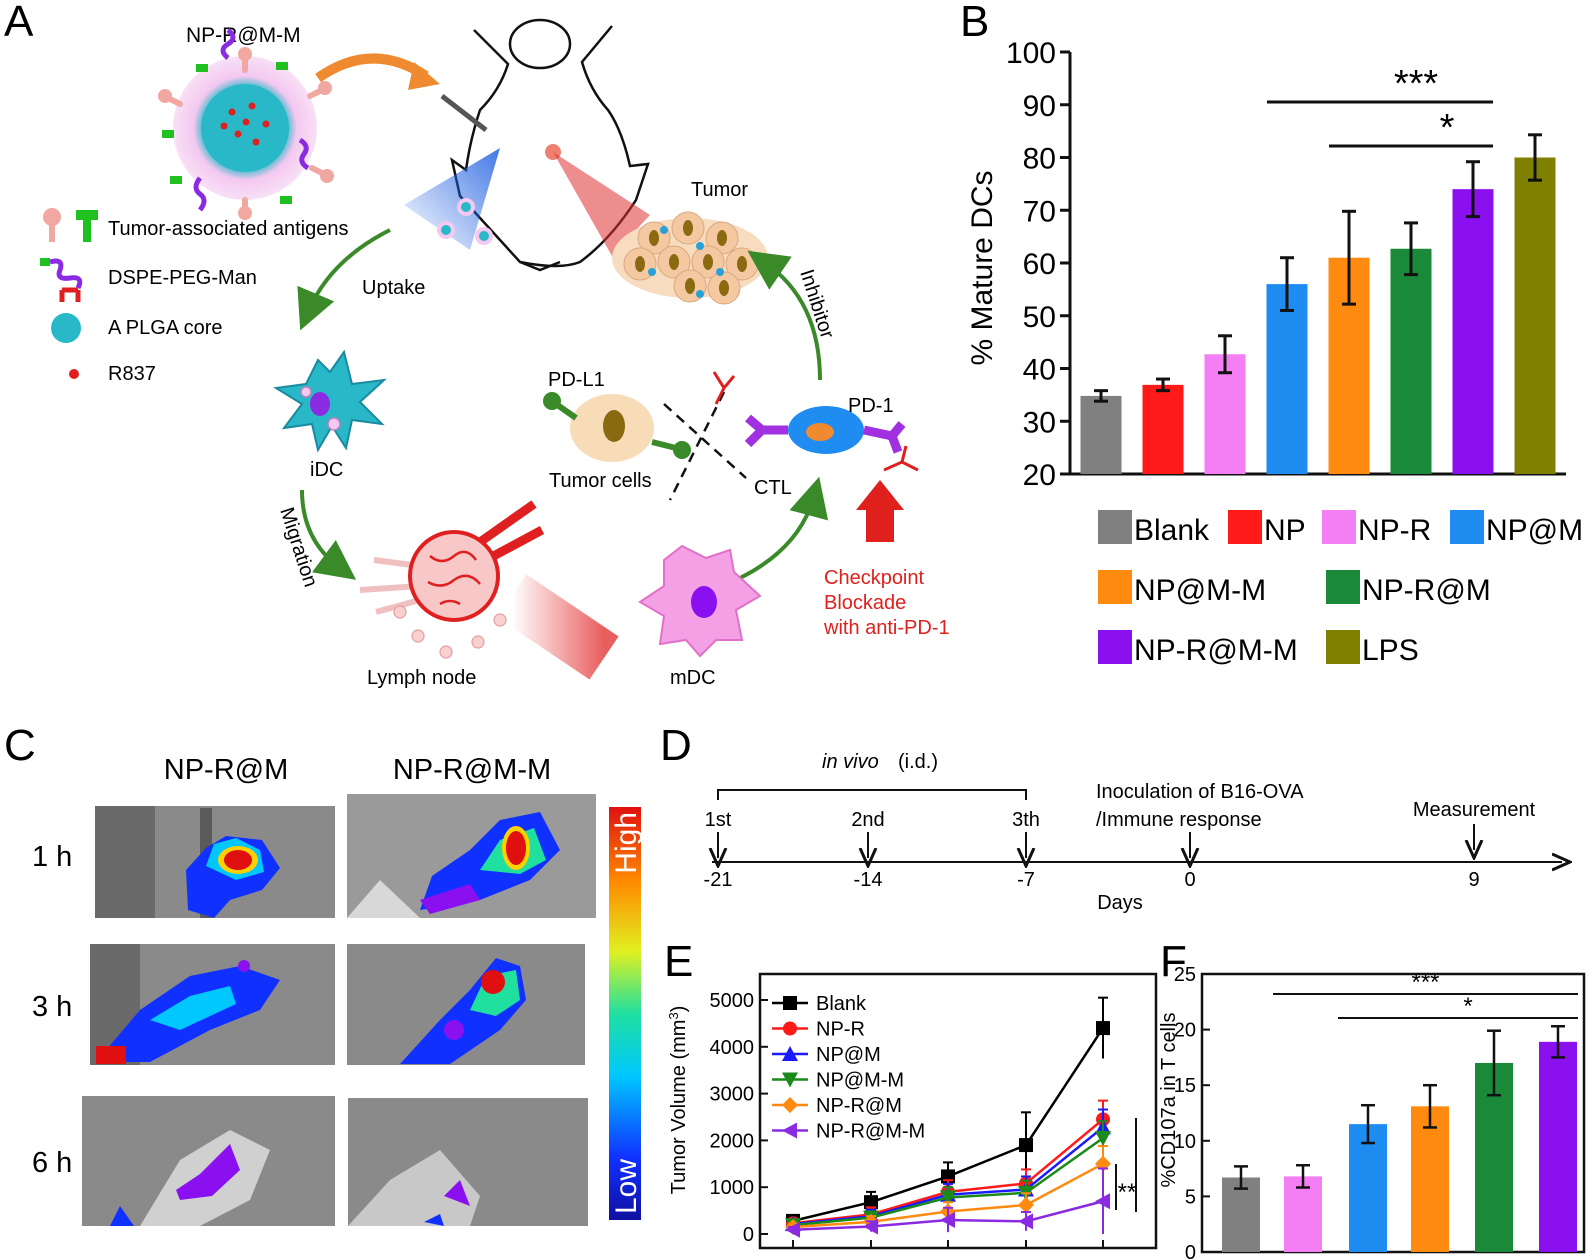 This screenshot has width=1594, height=1260. Describe the element at coordinates (1190, 1197) in the screenshot. I see `f-ytick-label: 5` at that location.